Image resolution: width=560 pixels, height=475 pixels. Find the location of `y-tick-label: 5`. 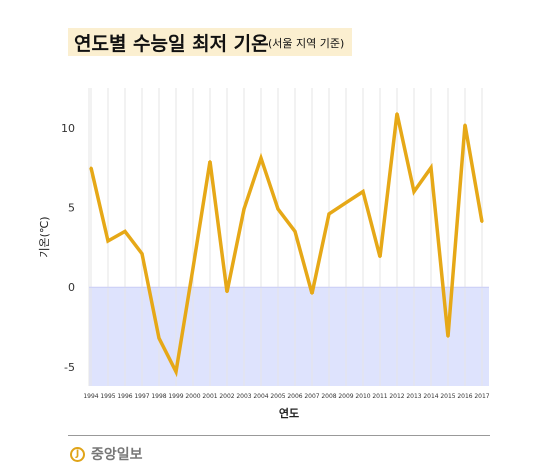

y-tick-label: 5 is located at coordinates (71, 208).